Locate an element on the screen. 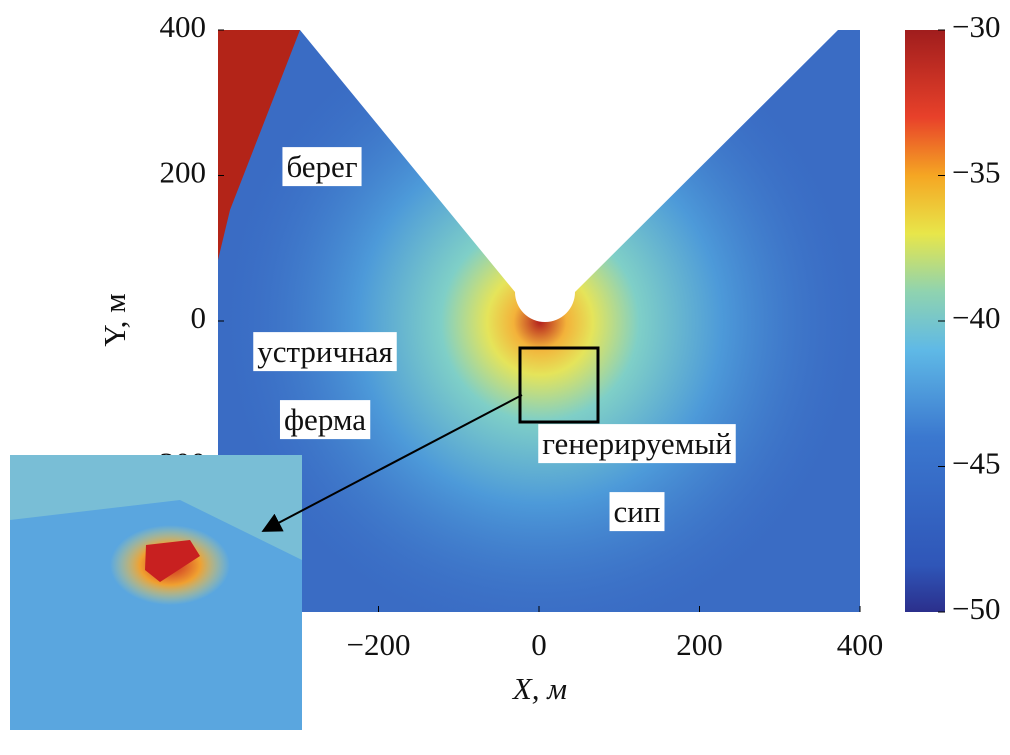 This screenshot has height=755, width=1010. x-tick-label: 400 is located at coordinates (860, 644).